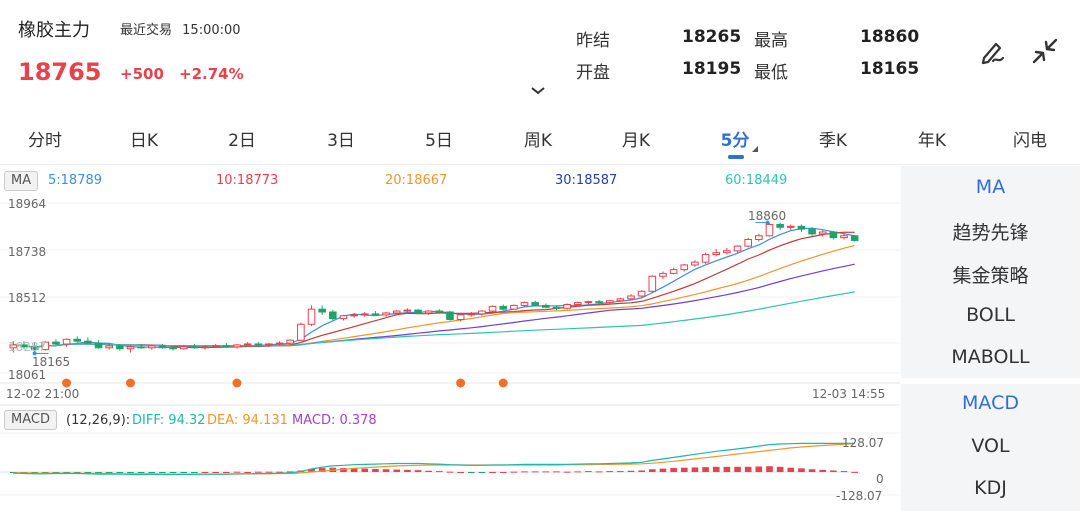  What do you see at coordinates (45, 141) in the screenshot?
I see `tab-timeshare: 分时` at bounding box center [45, 141].